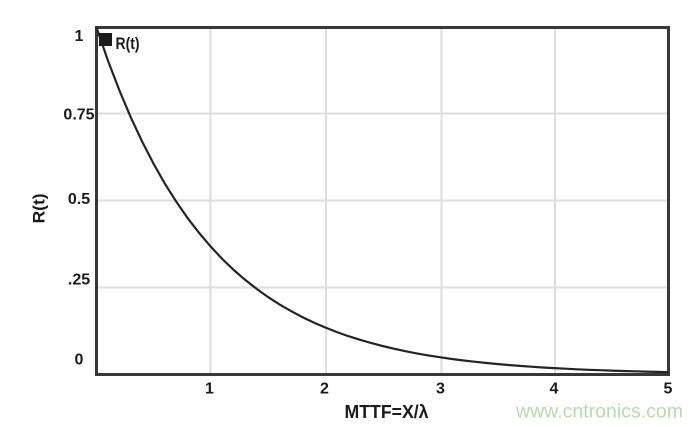  I want to click on svg-text: .25, so click(79, 280).